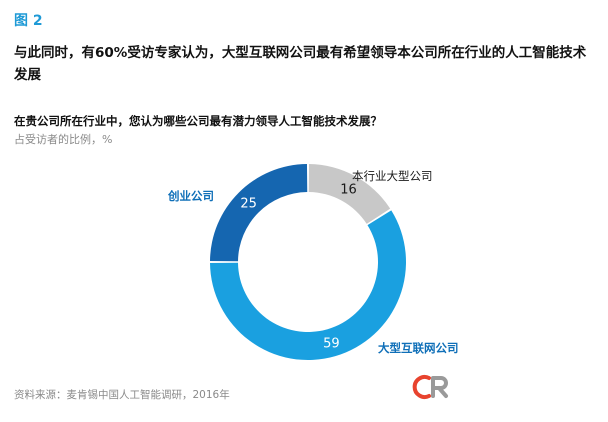  Describe the element at coordinates (190, 196) in the screenshot. I see `slice-category-label: 创业公司` at that location.